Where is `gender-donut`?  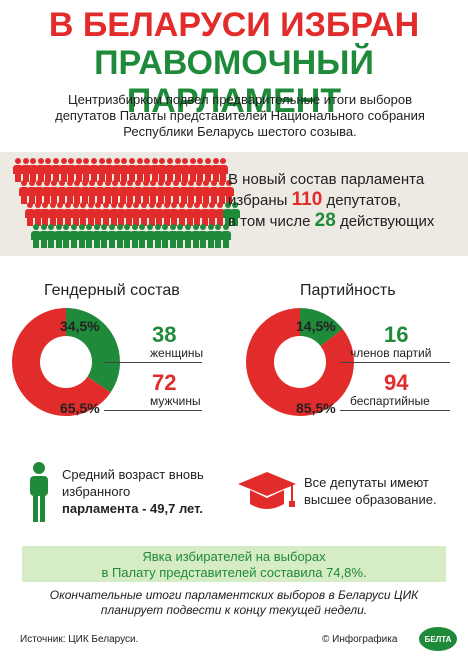 gender-donut is located at coordinates (65, 362).